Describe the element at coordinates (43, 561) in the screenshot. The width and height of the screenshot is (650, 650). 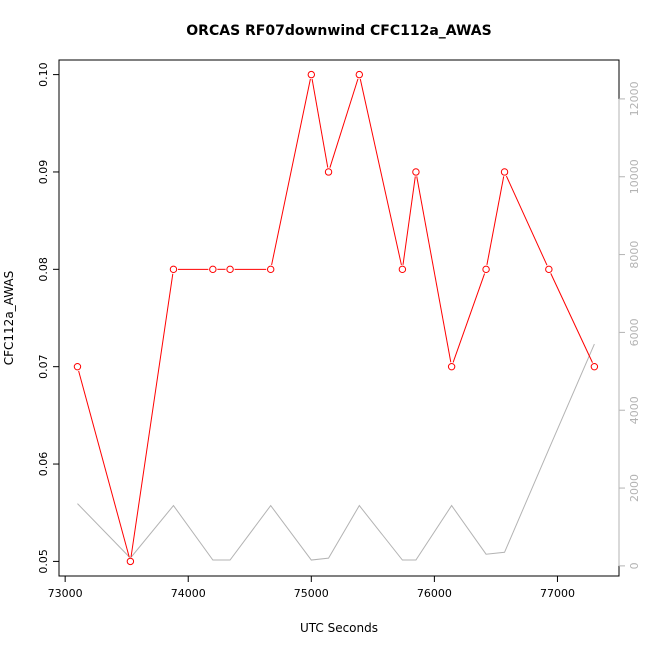
I see `y-tick-label: 0.05` at that location.